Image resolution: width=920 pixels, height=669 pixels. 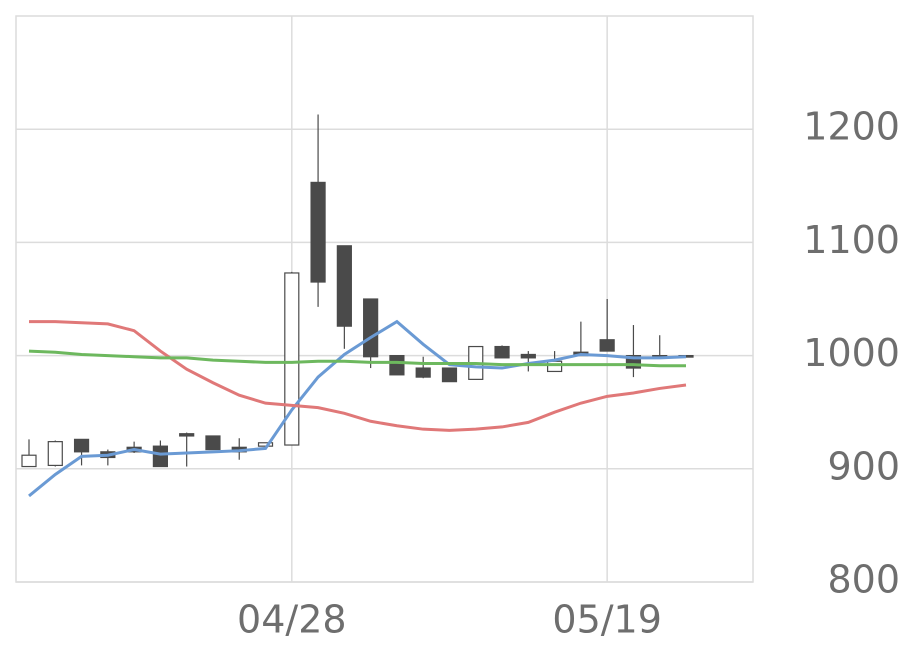 What do you see at coordinates (851, 127) in the screenshot?
I see `y-tick-label: 1200` at bounding box center [851, 127].